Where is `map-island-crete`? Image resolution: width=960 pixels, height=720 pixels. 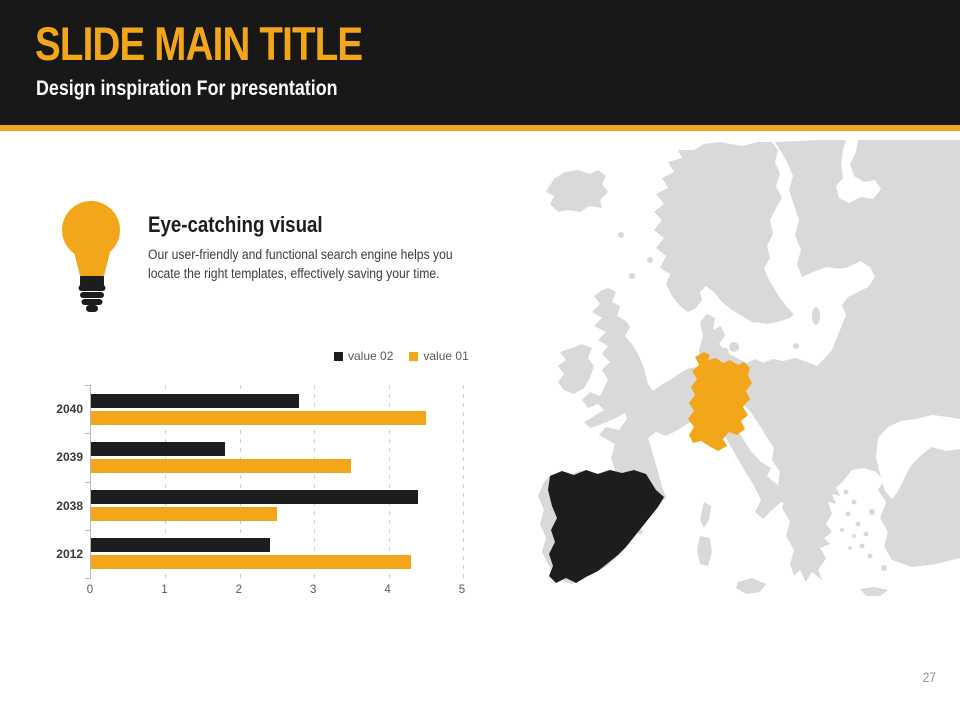 map-island-crete is located at coordinates (874, 591).